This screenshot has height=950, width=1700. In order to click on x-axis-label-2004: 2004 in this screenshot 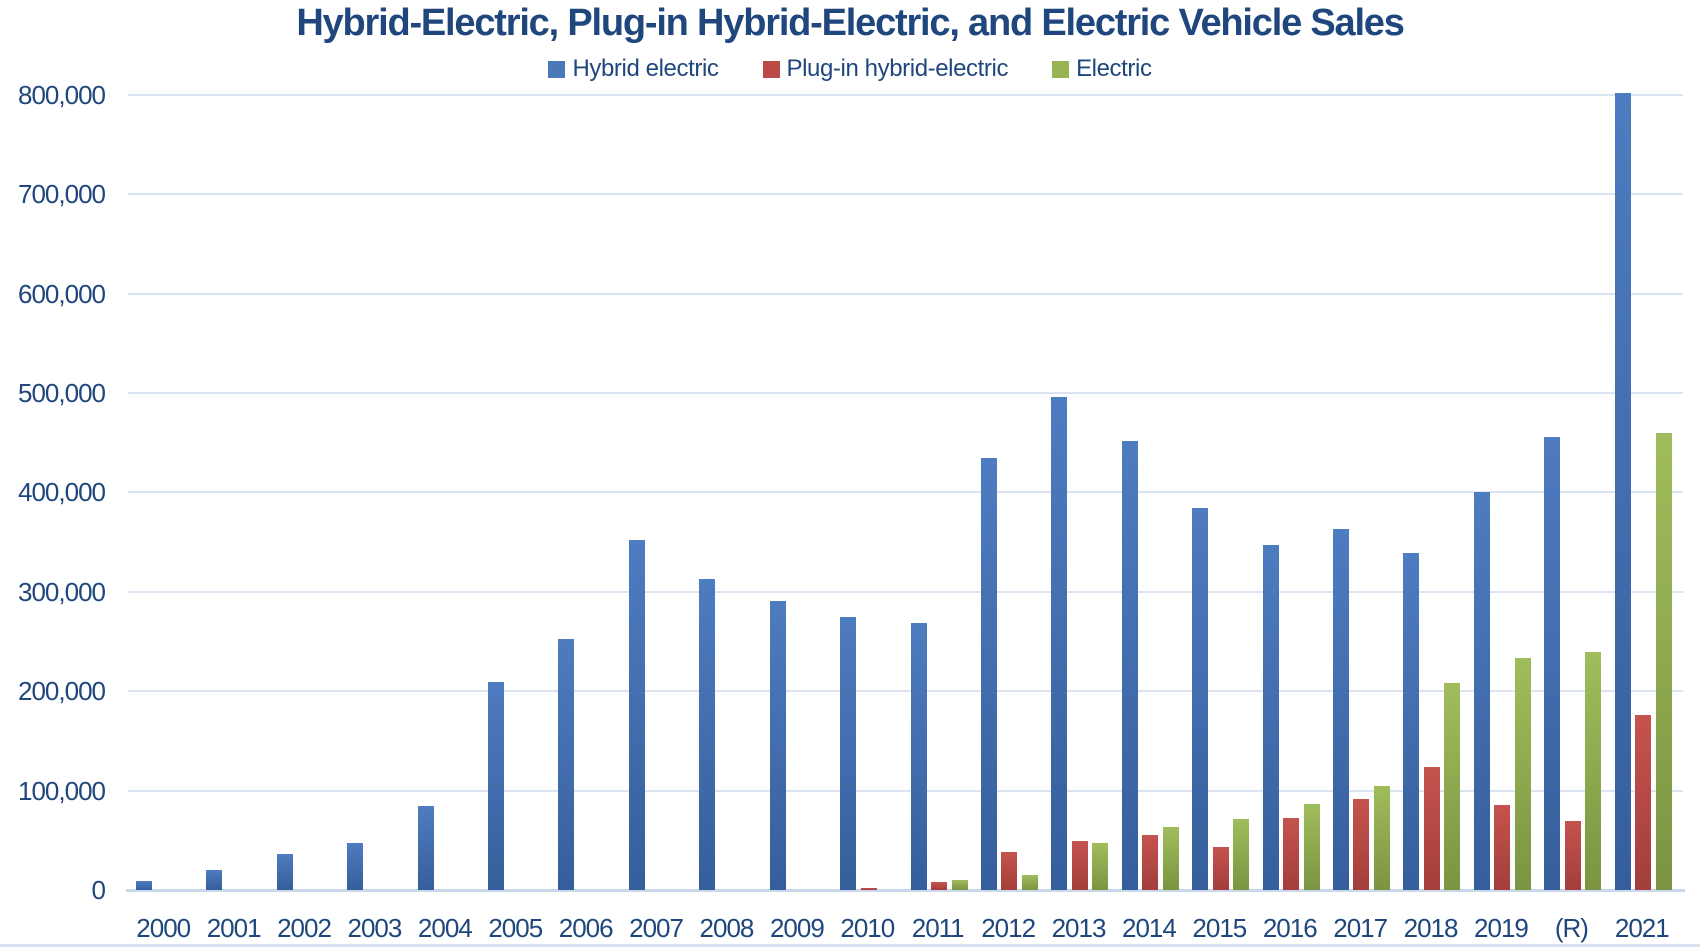, I will do `click(445, 928)`.